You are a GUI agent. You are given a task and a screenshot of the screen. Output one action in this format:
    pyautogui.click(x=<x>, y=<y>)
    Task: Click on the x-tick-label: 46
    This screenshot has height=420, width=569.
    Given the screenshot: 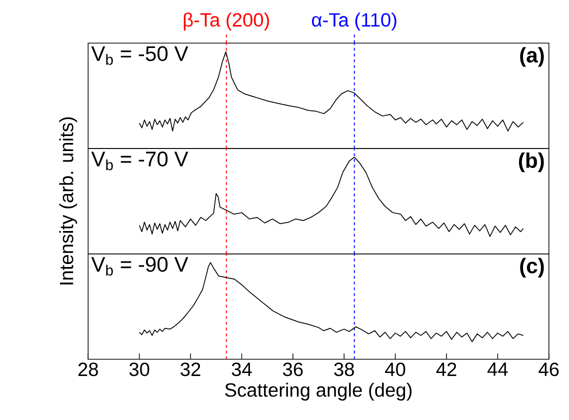 What is the action you would take?
    pyautogui.click(x=548, y=369)
    